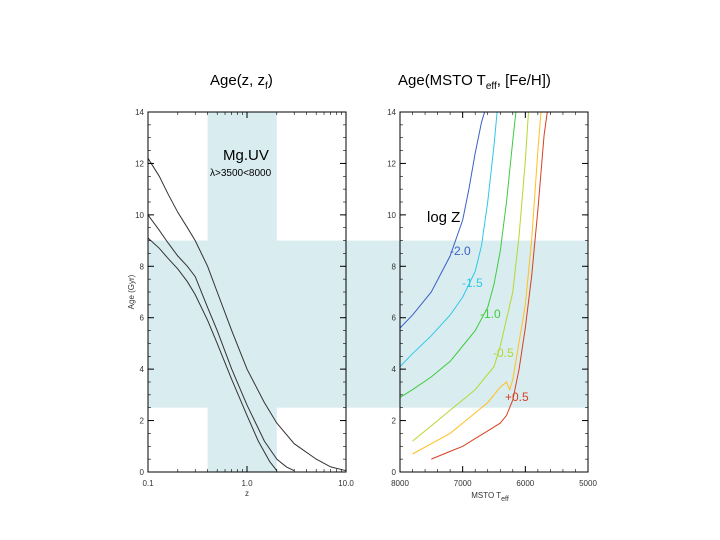  I want to click on right-title-sub: eff, so click(491, 86).